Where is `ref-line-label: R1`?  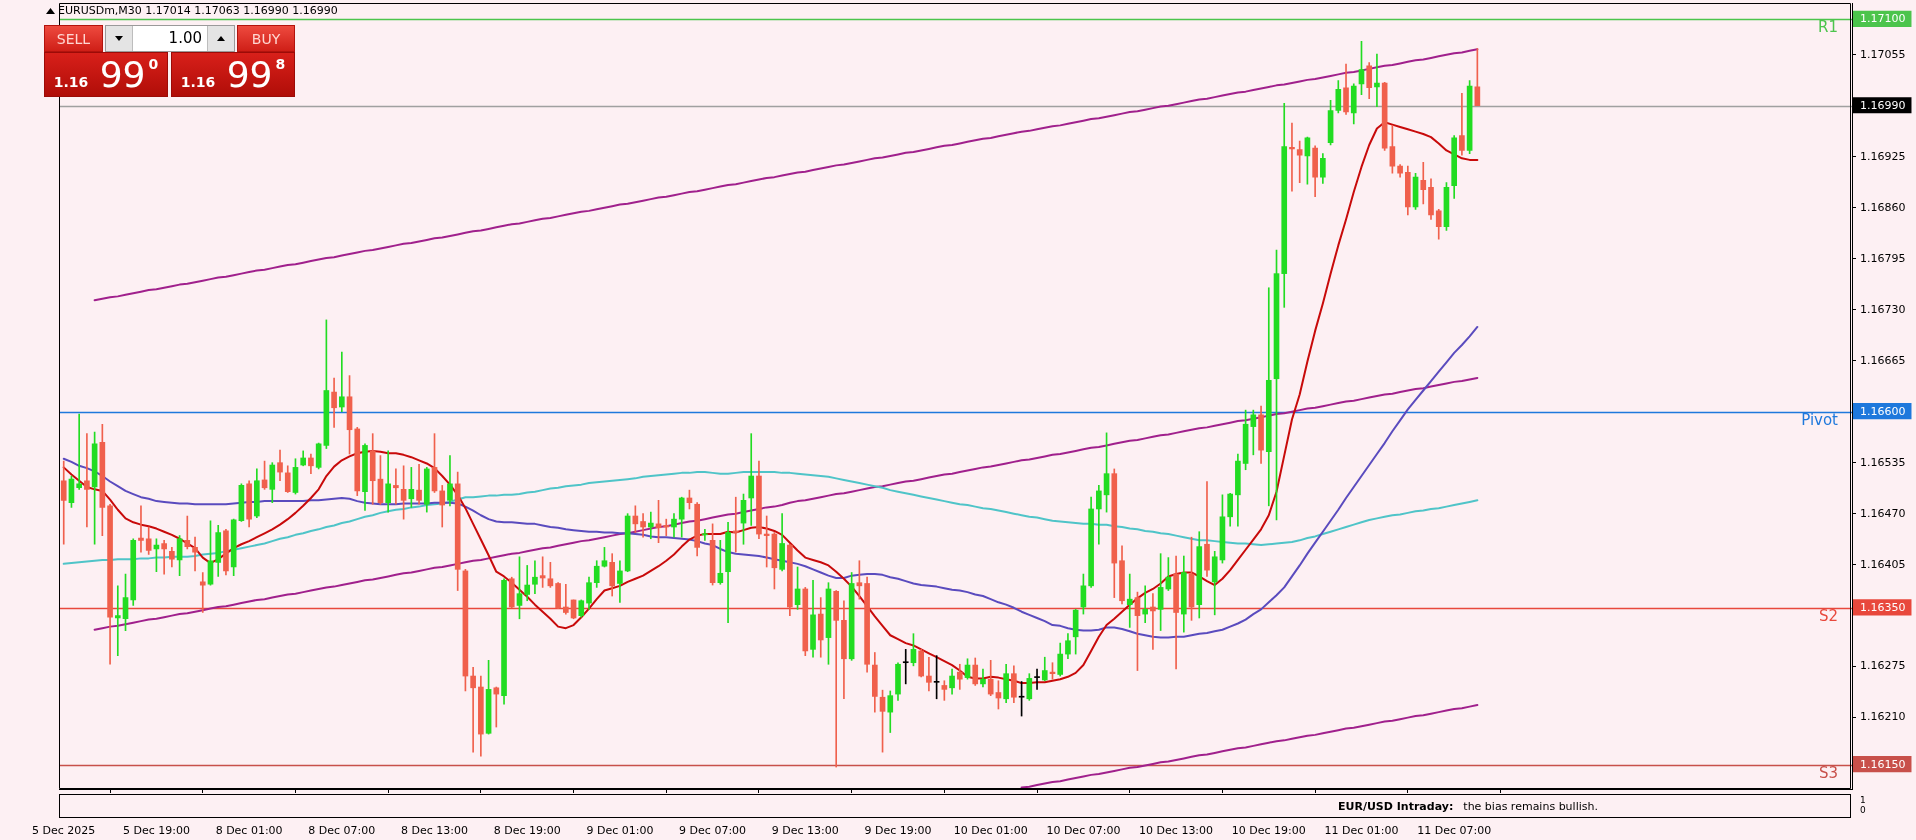 ref-line-label: R1 is located at coordinates (1828, 27).